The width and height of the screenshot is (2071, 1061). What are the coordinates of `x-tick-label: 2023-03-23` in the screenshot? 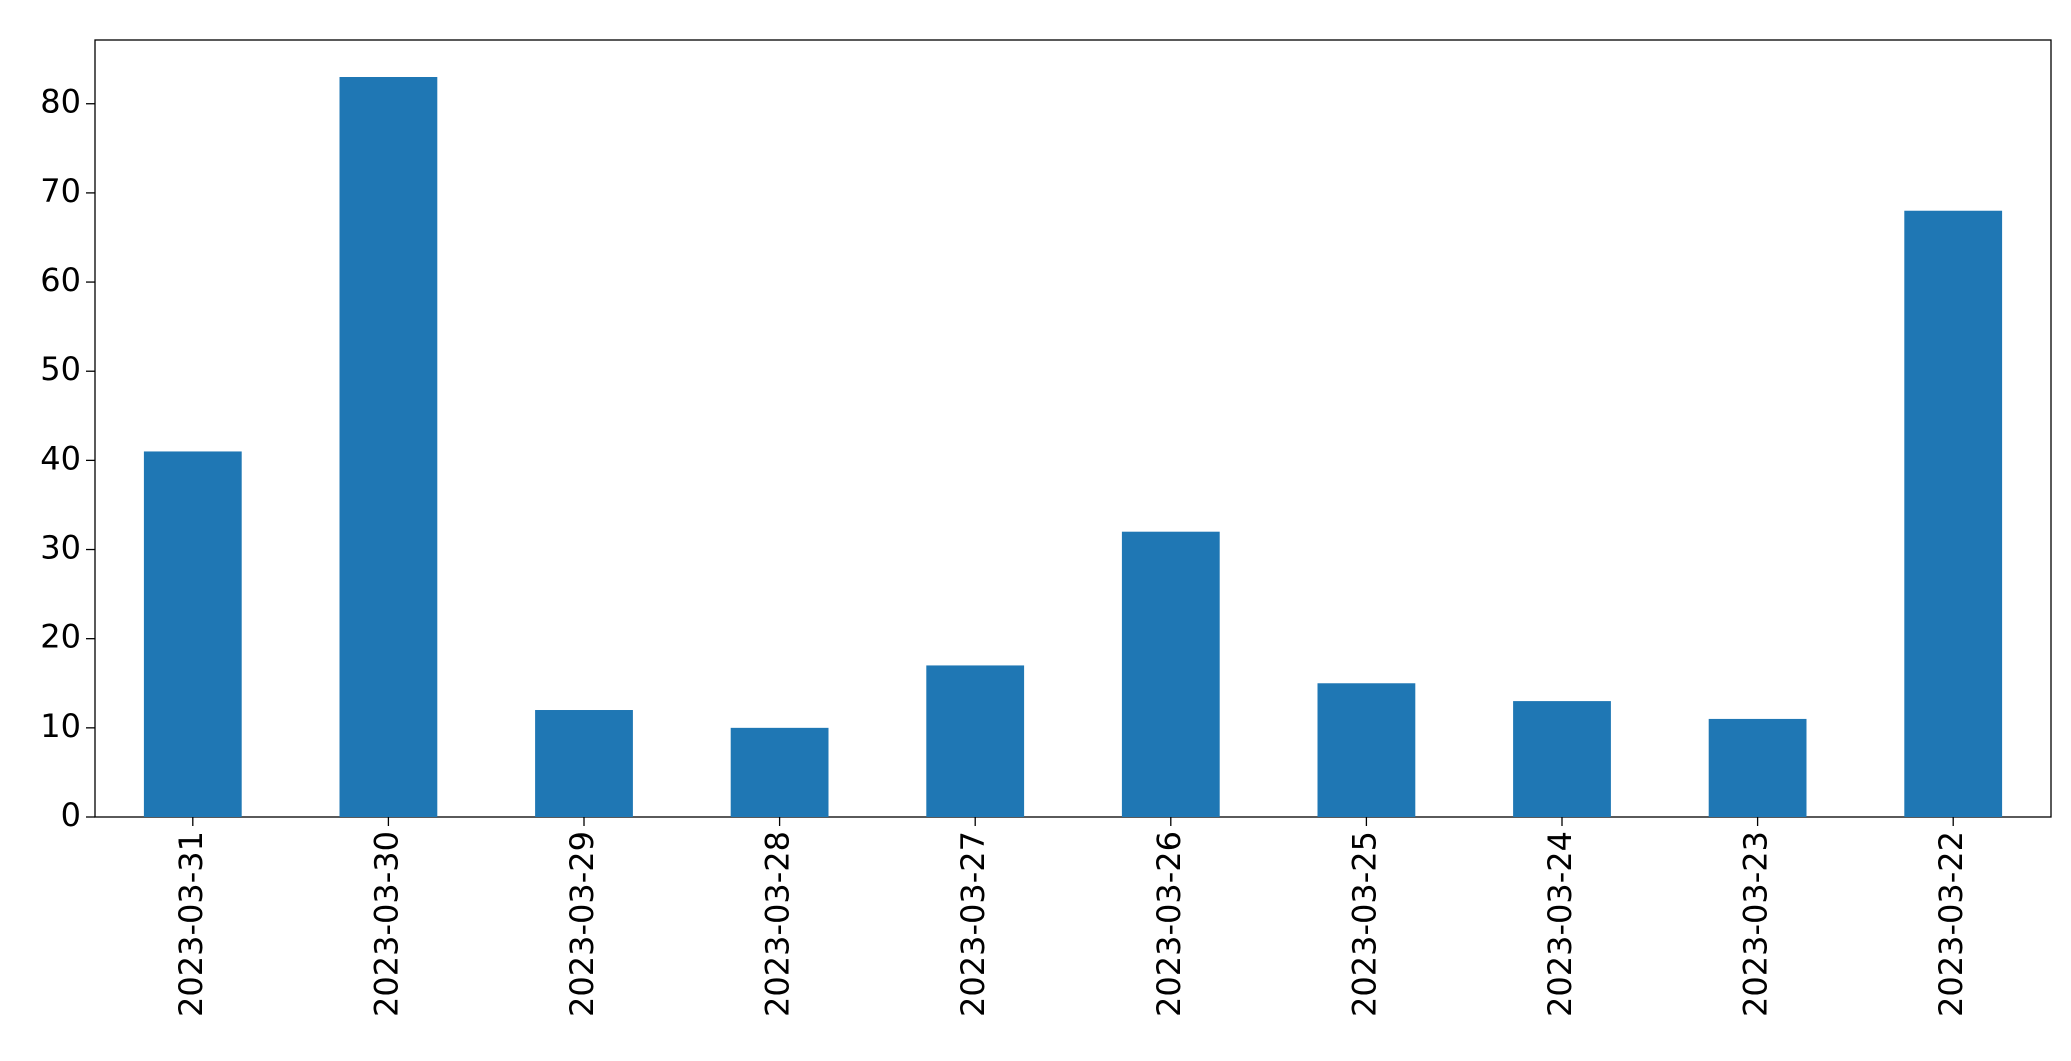 It's located at (1756, 924).